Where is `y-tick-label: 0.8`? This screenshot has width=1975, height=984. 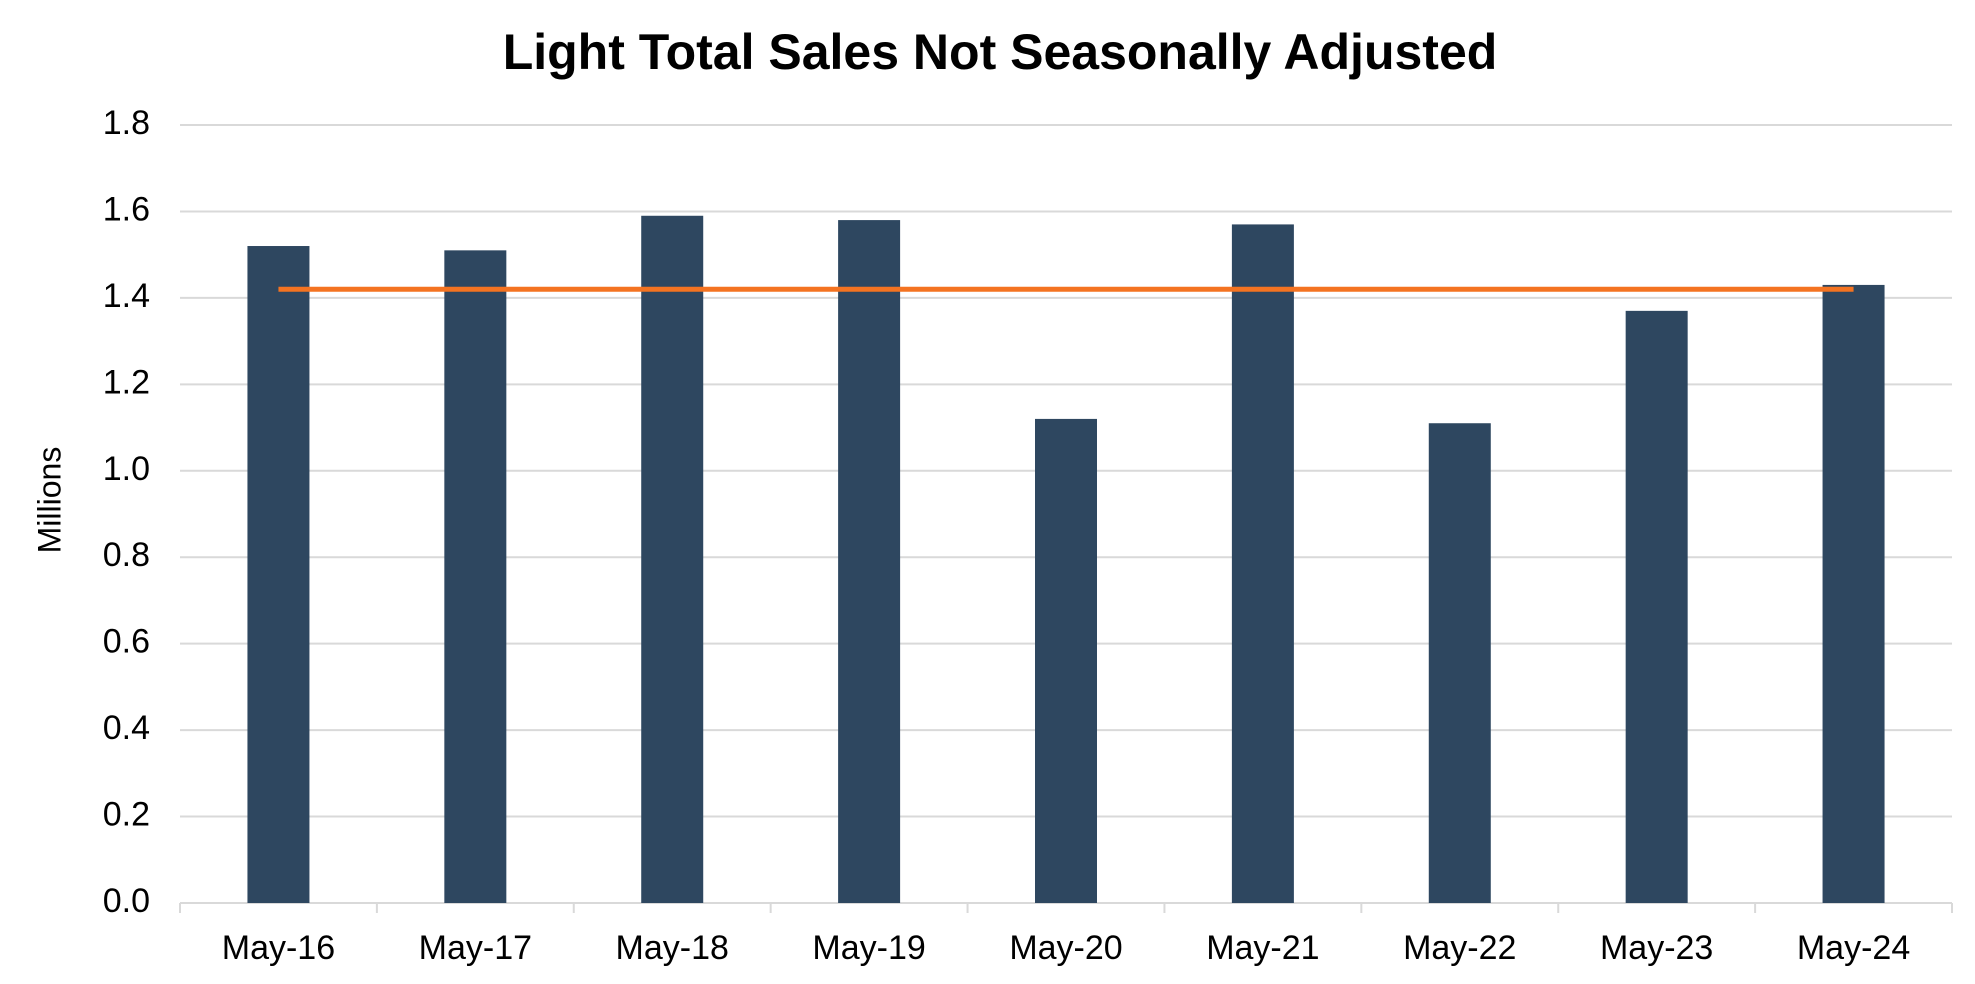
y-tick-label: 0.8 is located at coordinates (126, 555).